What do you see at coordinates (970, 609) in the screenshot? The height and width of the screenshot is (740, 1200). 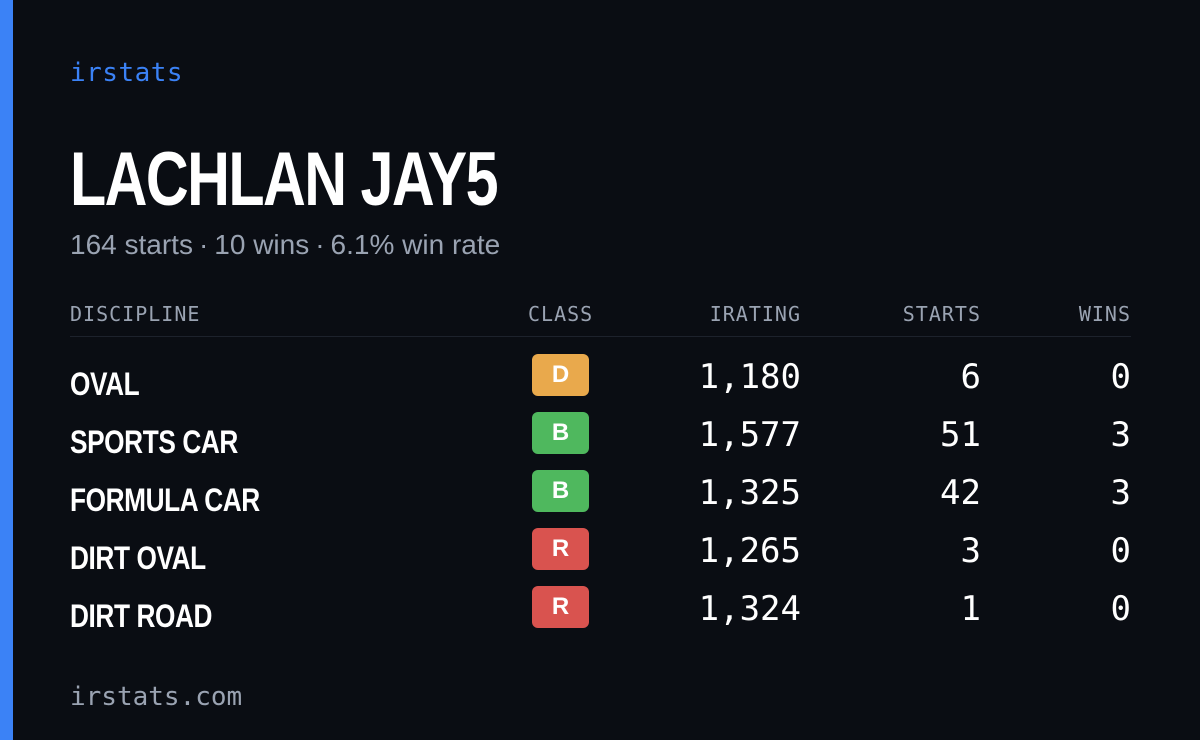 I see `starts-value: 1` at bounding box center [970, 609].